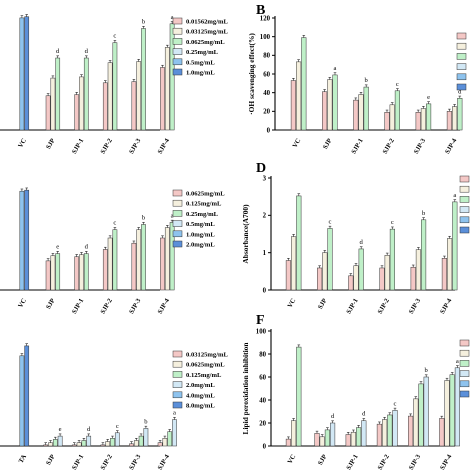 Image resolution: width=474 pixels, height=474 pixels. Describe the element at coordinates (200, 234) in the screenshot. I see `legend-label: 1.0mg/mL` at that location.